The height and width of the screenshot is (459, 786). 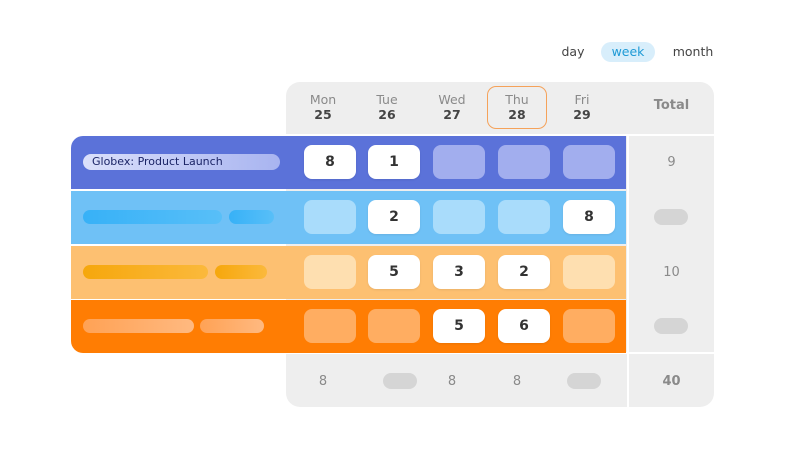 What do you see at coordinates (671, 162) in the screenshot?
I see `project-total: 9` at bounding box center [671, 162].